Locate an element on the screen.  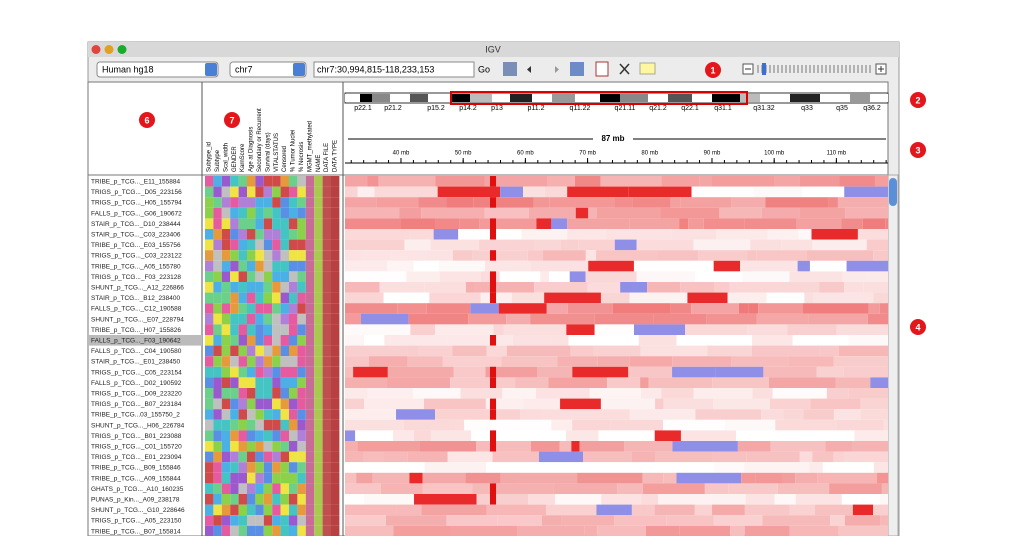
minimize-button is located at coordinates (109, 49).